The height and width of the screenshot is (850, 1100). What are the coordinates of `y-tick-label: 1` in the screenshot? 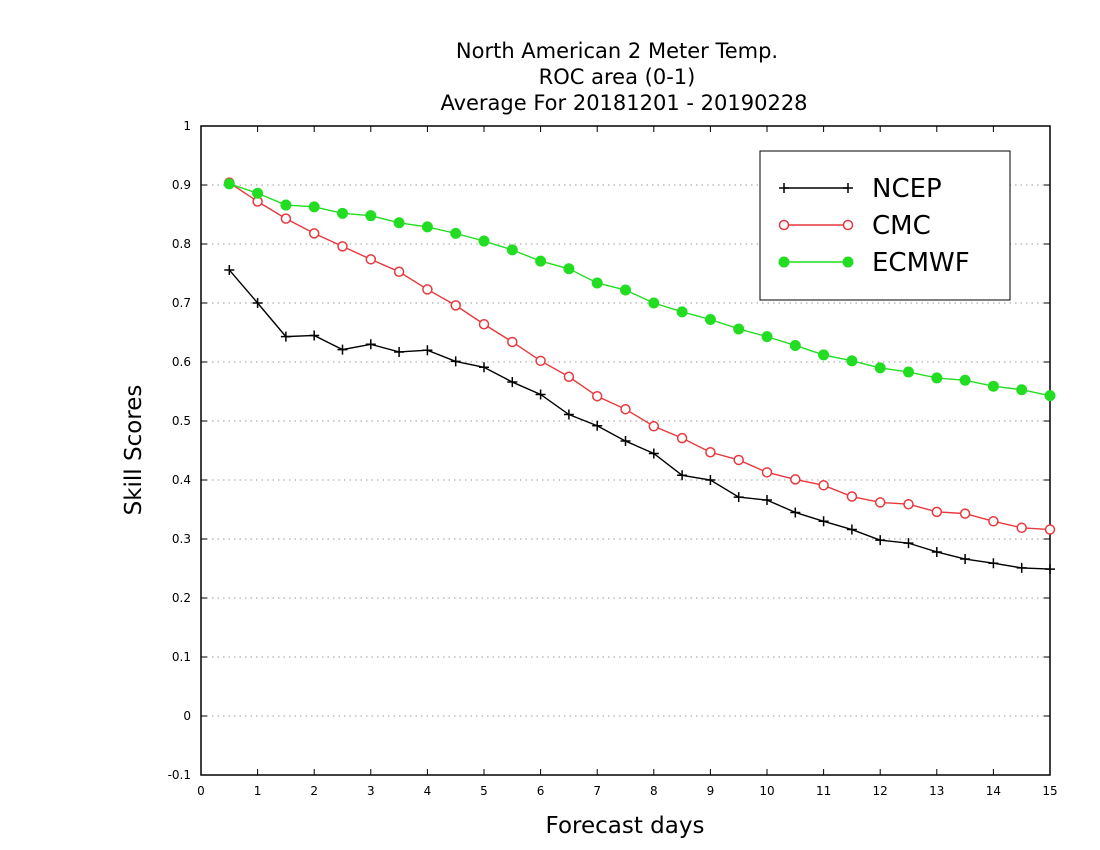 It's located at (187, 126).